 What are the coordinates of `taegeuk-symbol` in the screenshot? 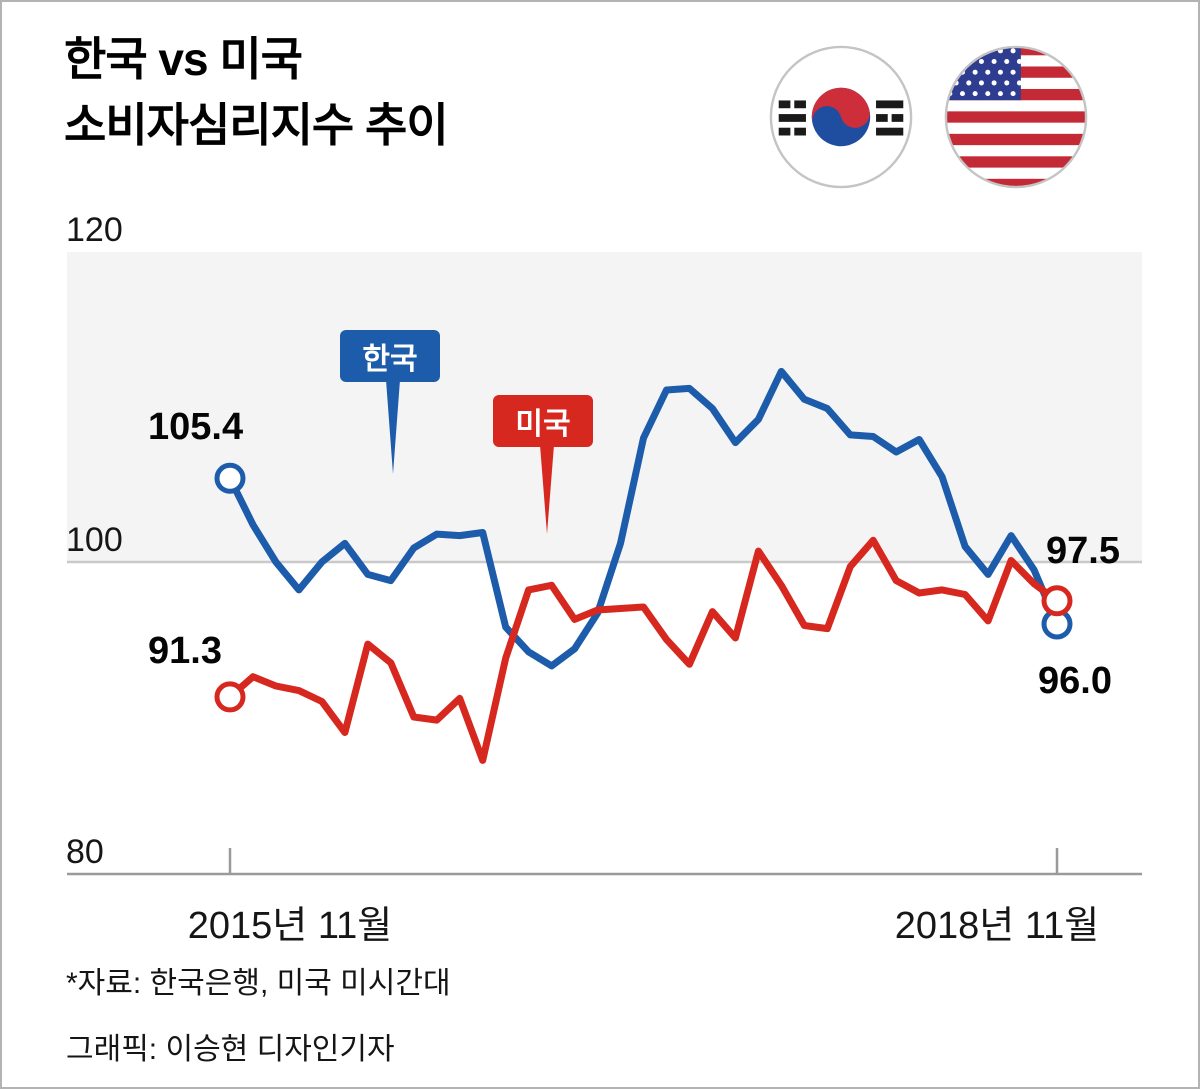 It's located at (841, 117).